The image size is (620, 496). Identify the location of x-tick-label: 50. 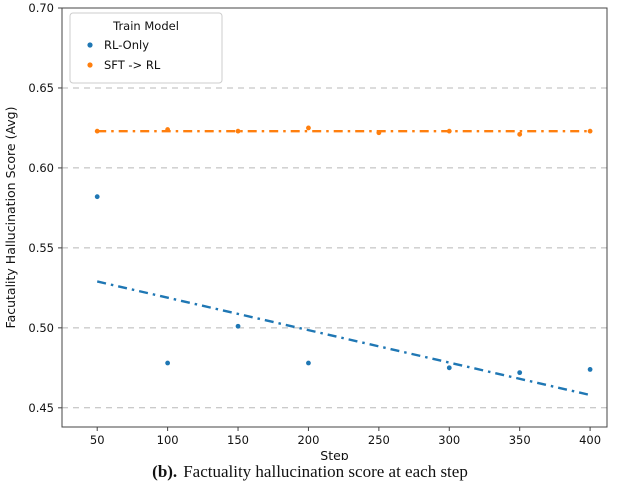
(97, 440).